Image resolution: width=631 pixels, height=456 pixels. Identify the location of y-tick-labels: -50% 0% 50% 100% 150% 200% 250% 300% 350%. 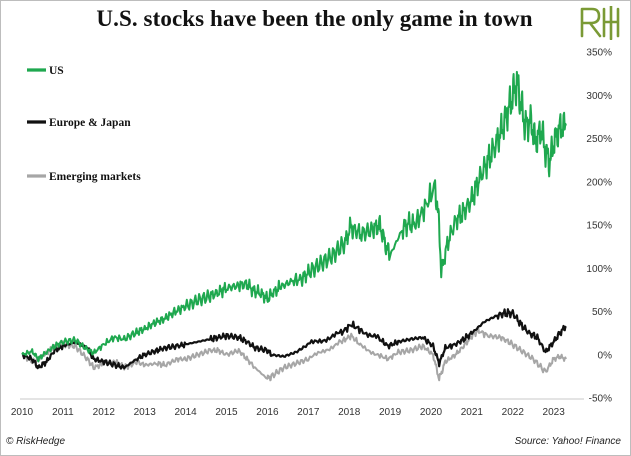
(599, 226).